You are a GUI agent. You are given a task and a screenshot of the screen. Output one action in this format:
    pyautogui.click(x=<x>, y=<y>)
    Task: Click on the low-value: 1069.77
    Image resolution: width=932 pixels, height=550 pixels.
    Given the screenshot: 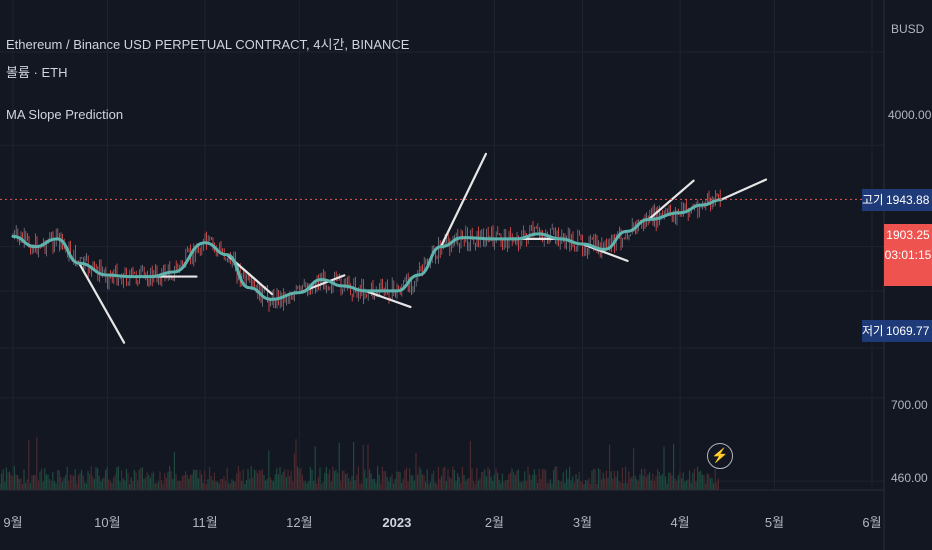 What is the action you would take?
    pyautogui.click(x=907, y=331)
    